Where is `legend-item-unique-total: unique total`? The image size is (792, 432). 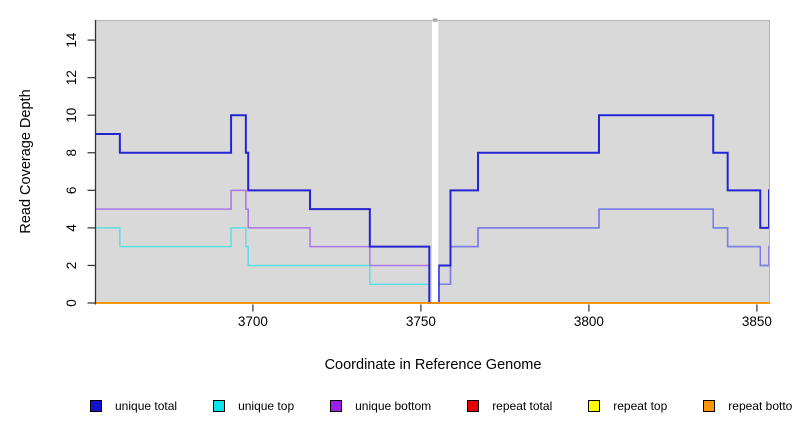 legend-item-unique-total: unique total is located at coordinates (133, 406).